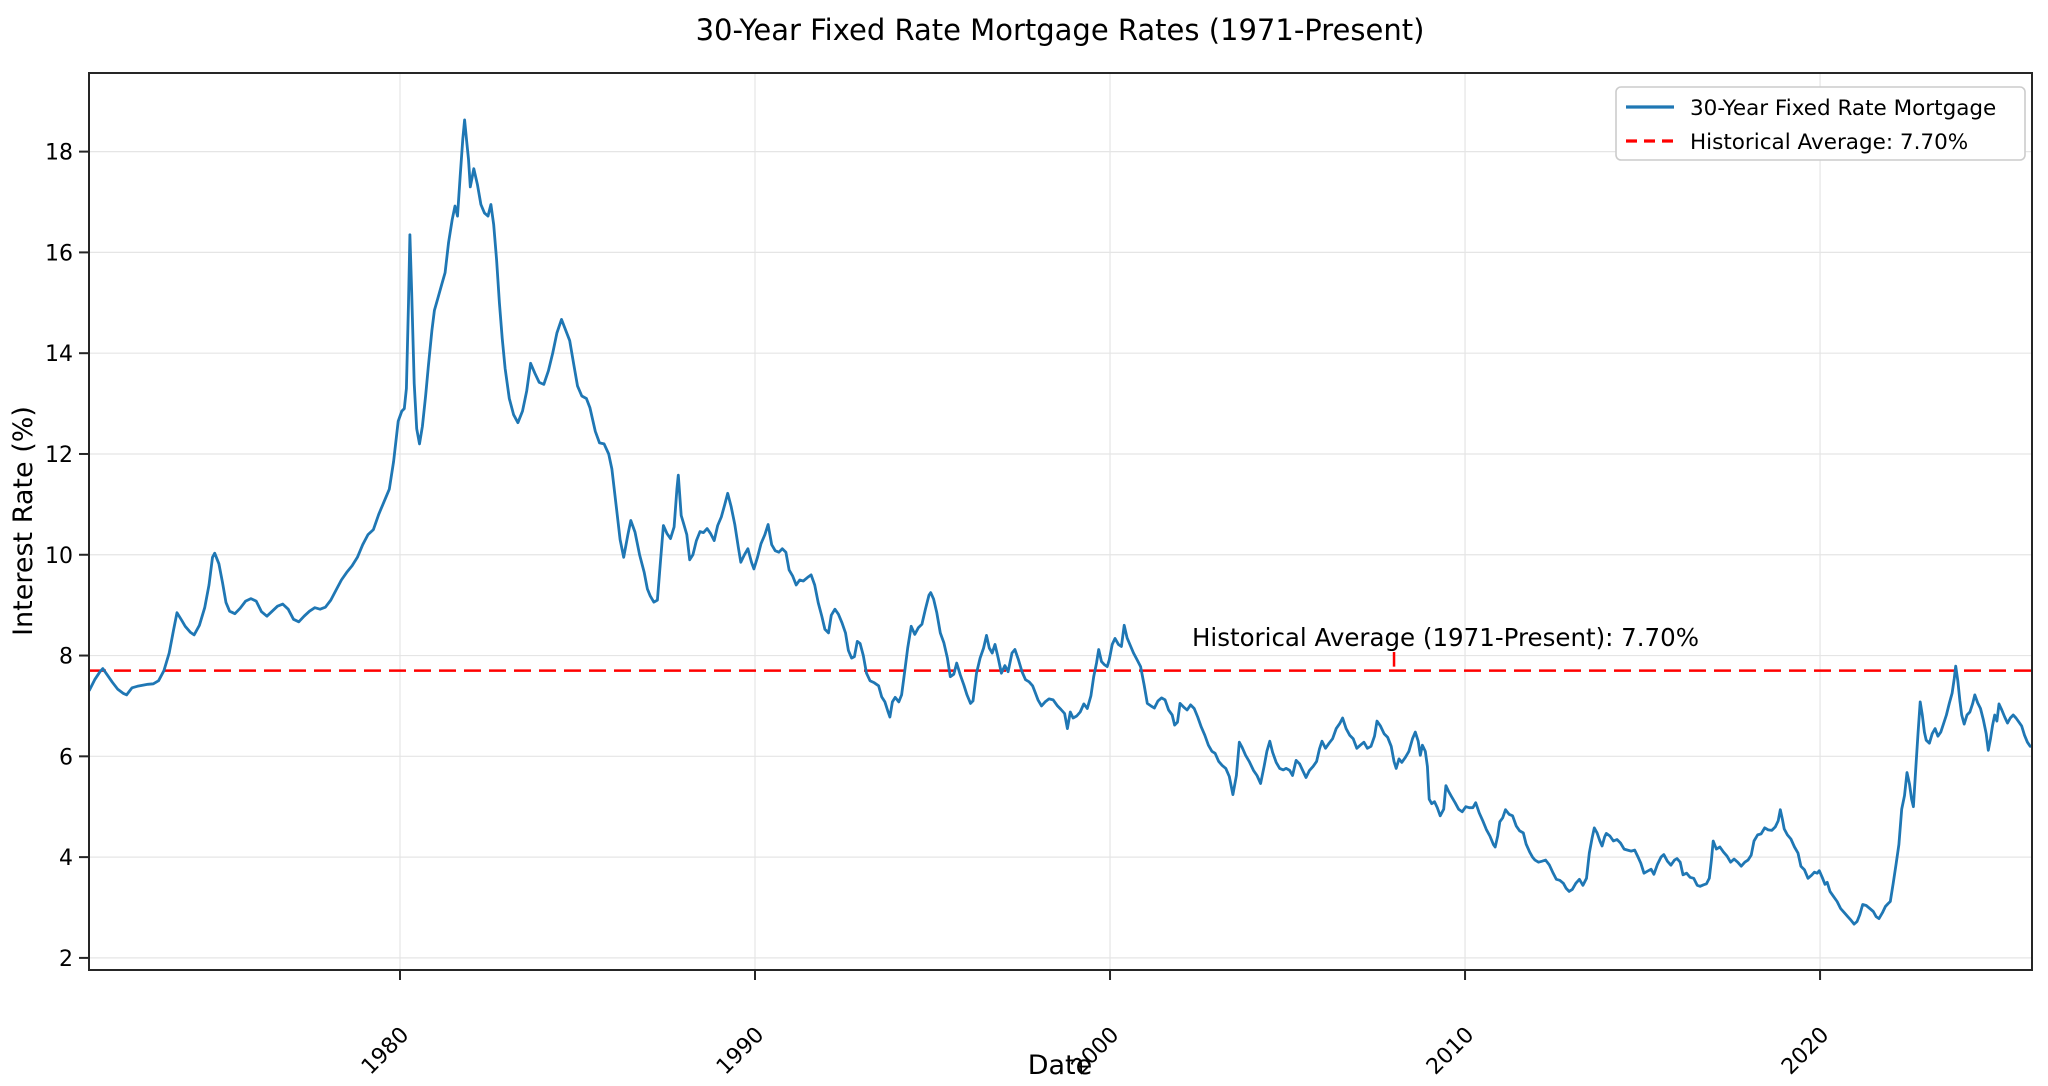  Describe the element at coordinates (1450, 1051) in the screenshot. I see `x-tick-label-2010: 2010` at that location.